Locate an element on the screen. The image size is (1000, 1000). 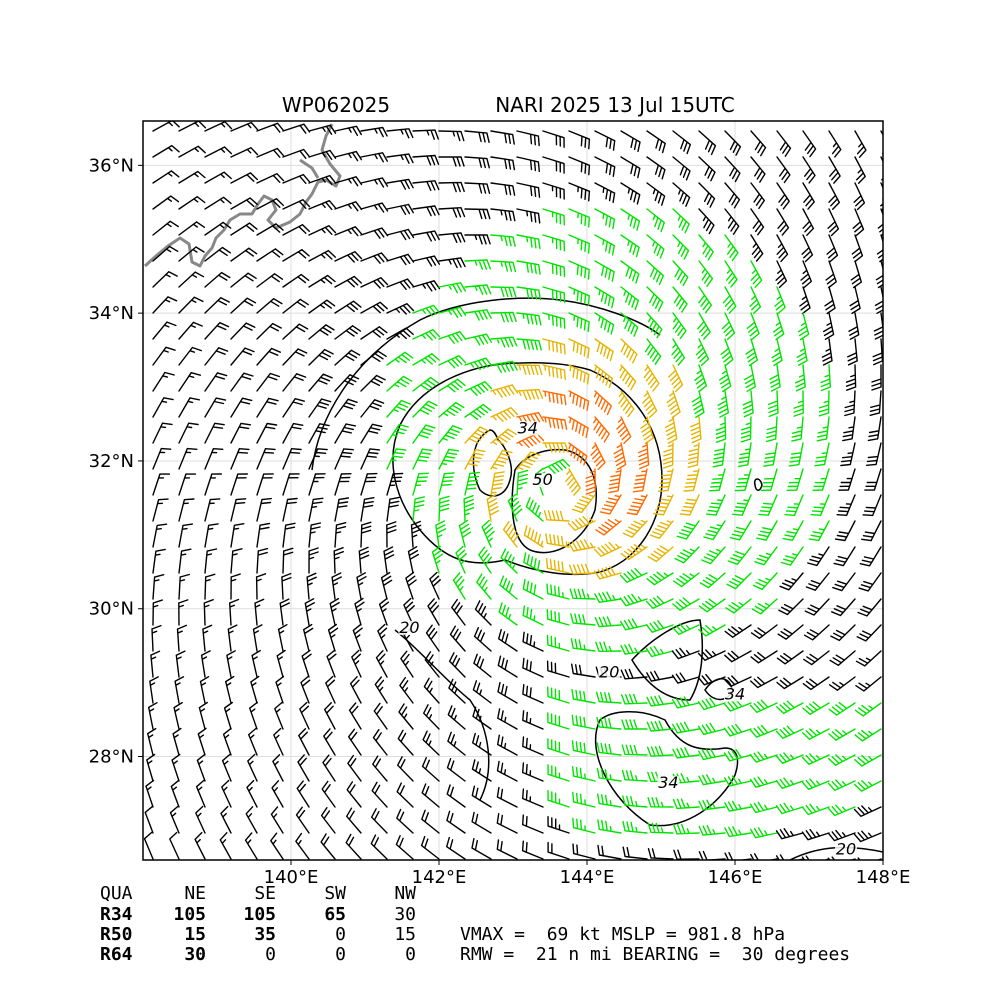
contour-label-bg is located at coordinates (735, 694).